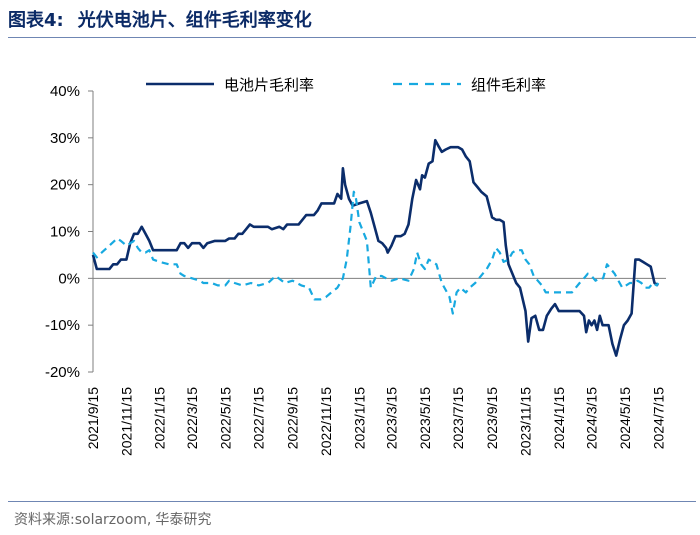  I want to click on figure-title: 图表4: 光伏电池片、组件毛利率变化, so click(160, 19).